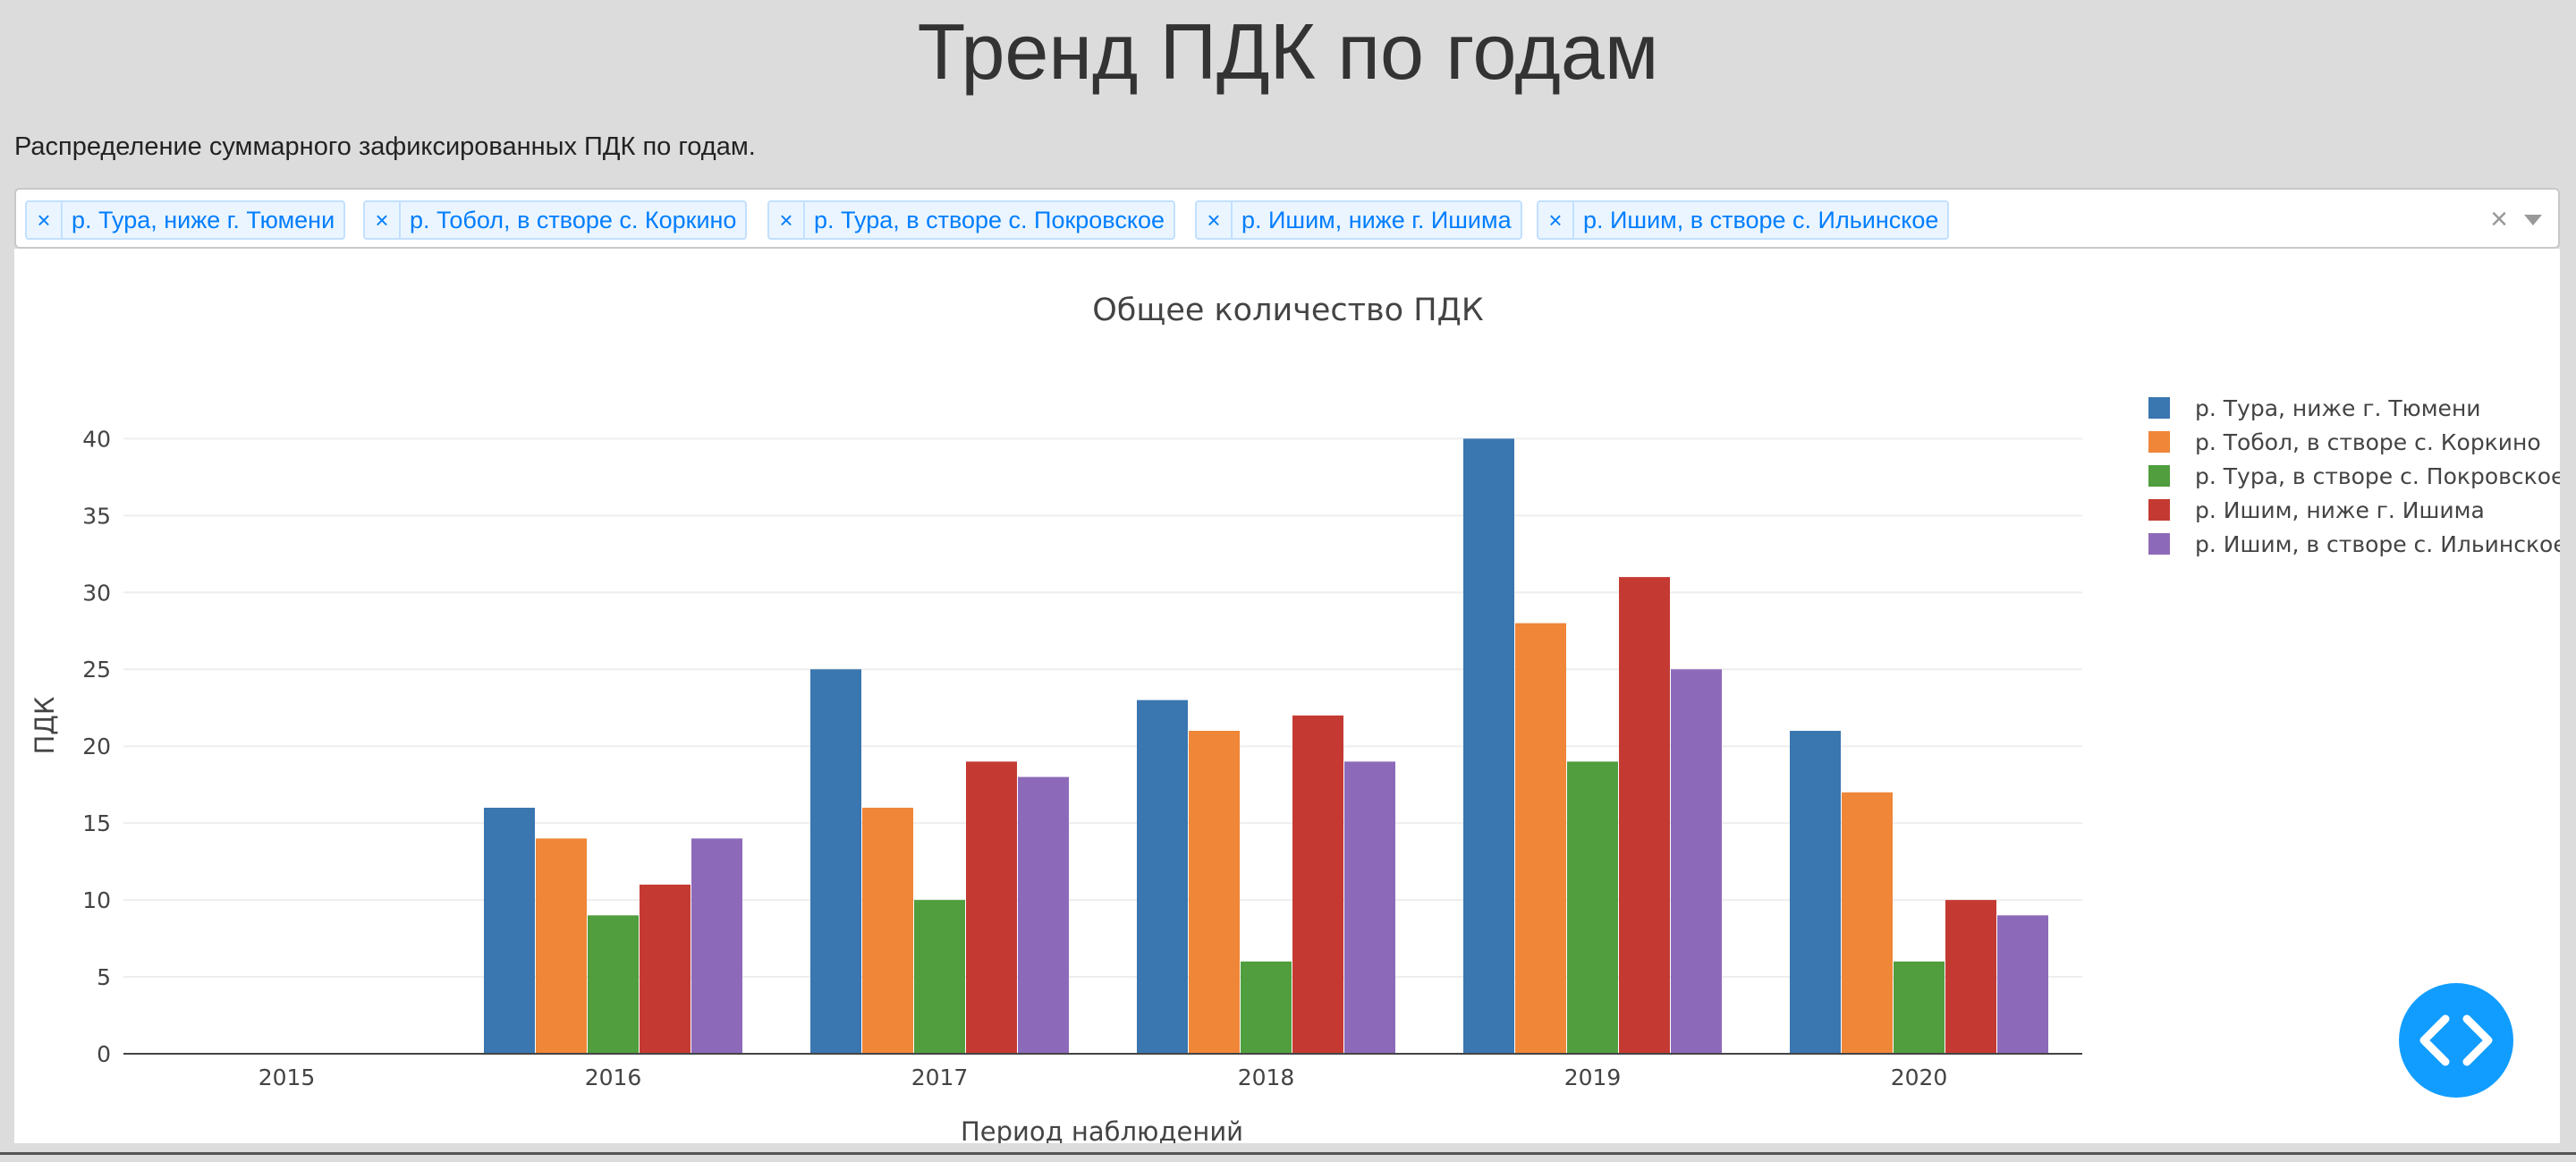 The width and height of the screenshot is (2576, 1162). Describe the element at coordinates (1376, 219) in the screenshot. I see `chip-label: р. Ишим, ниже г. Ишима` at that location.